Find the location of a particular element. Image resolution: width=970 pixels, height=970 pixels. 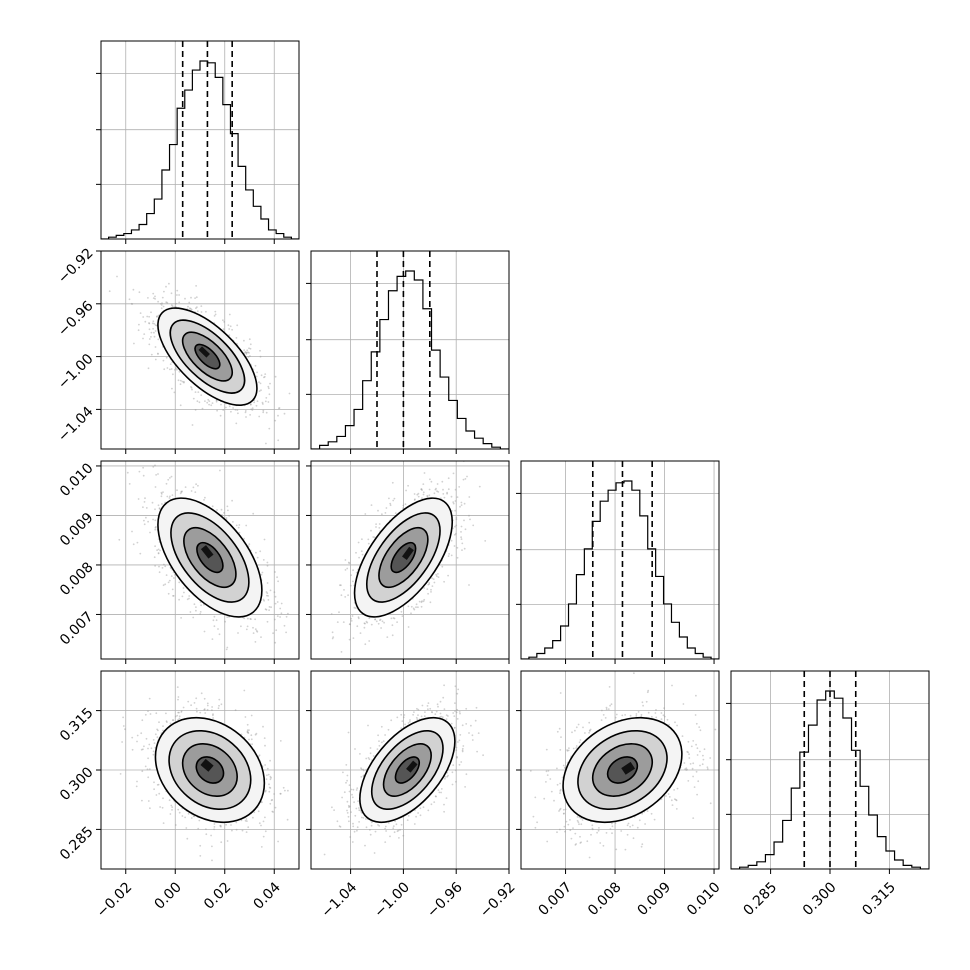

x-tick-label: −0.96 is located at coordinates (445, 900).